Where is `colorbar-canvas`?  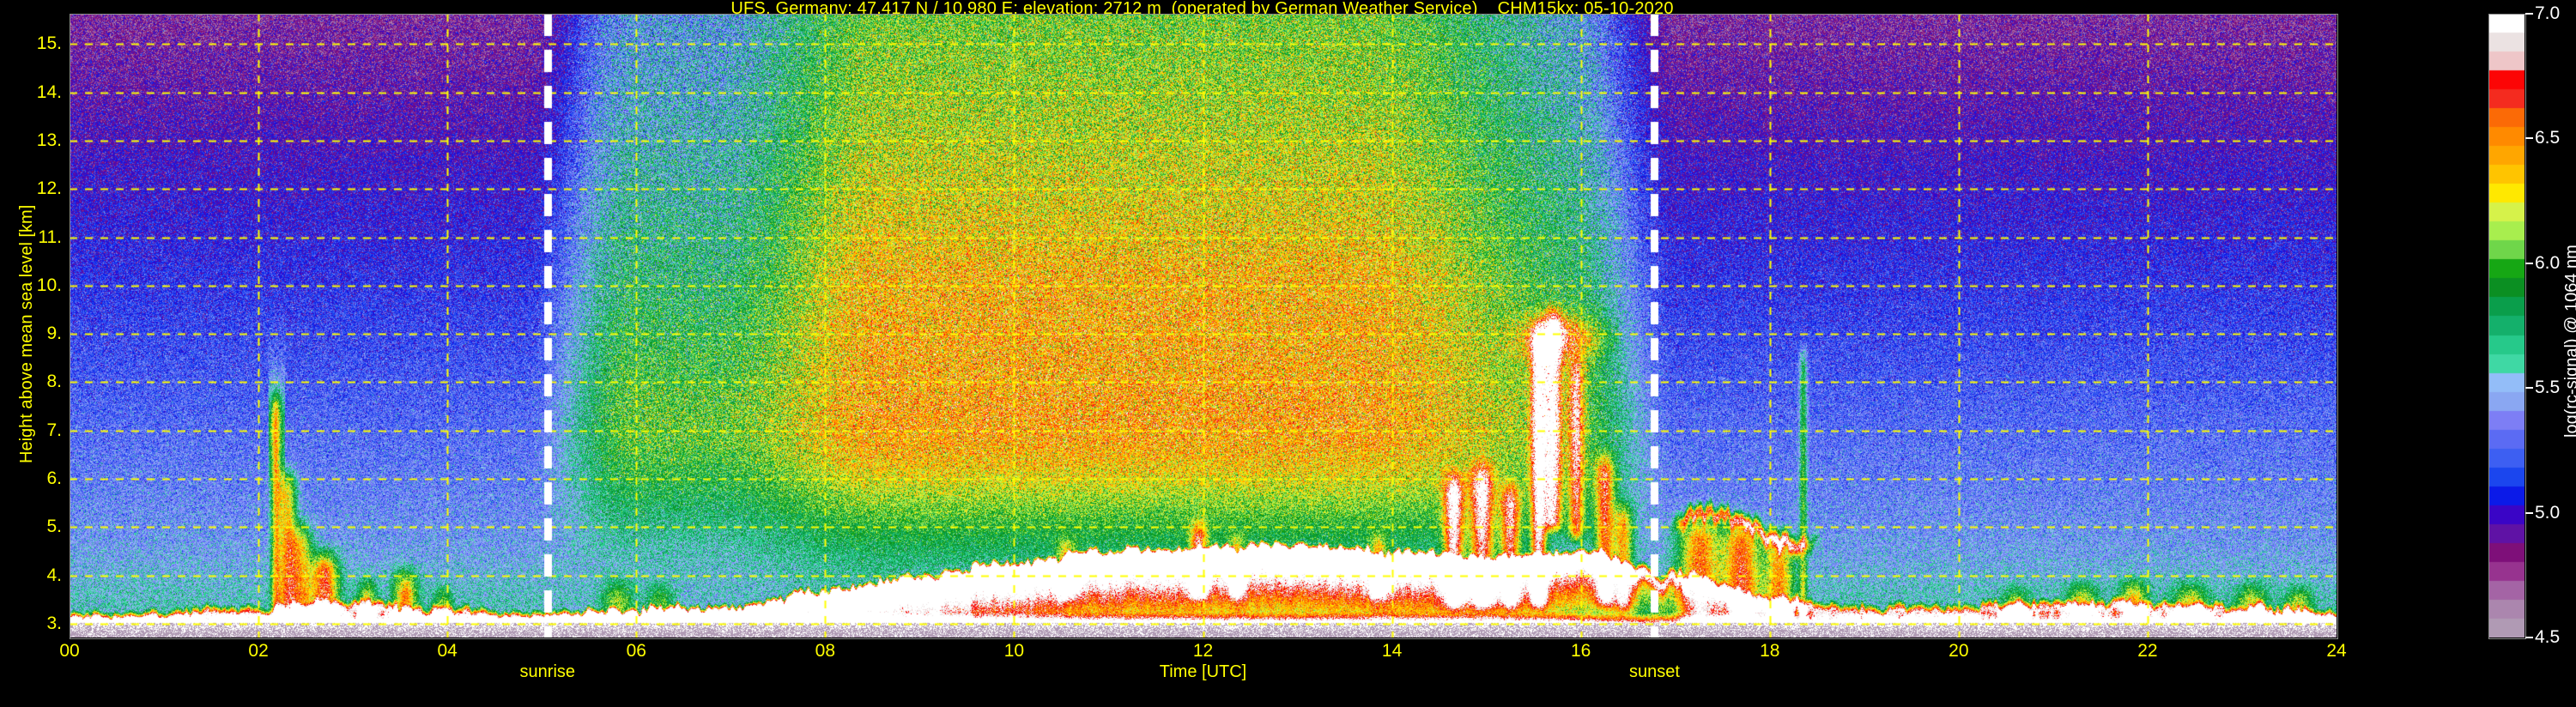
colorbar-canvas is located at coordinates (2506, 326).